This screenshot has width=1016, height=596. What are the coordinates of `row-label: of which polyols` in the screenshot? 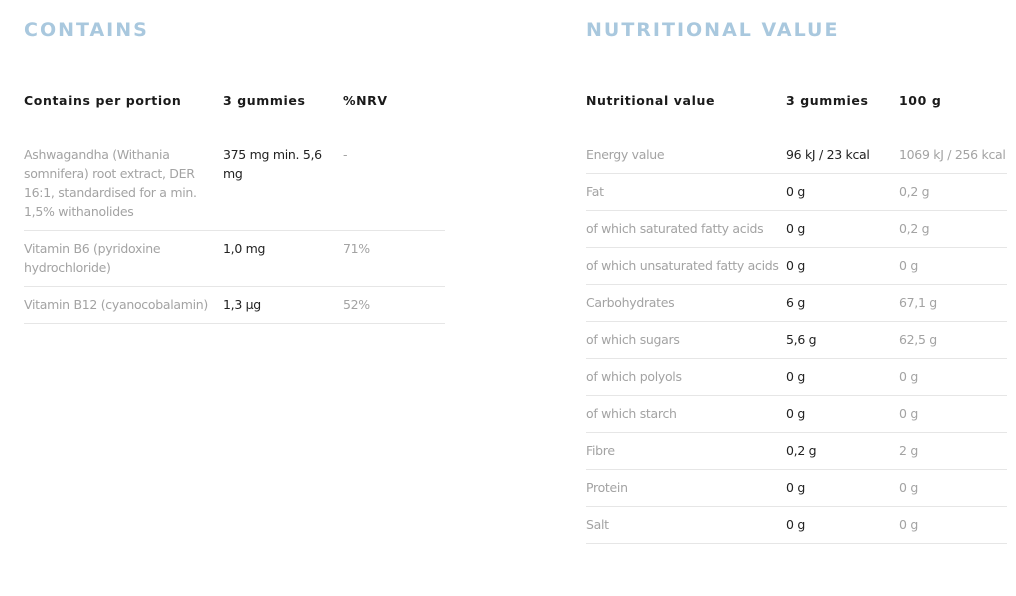 It's located at (686, 377).